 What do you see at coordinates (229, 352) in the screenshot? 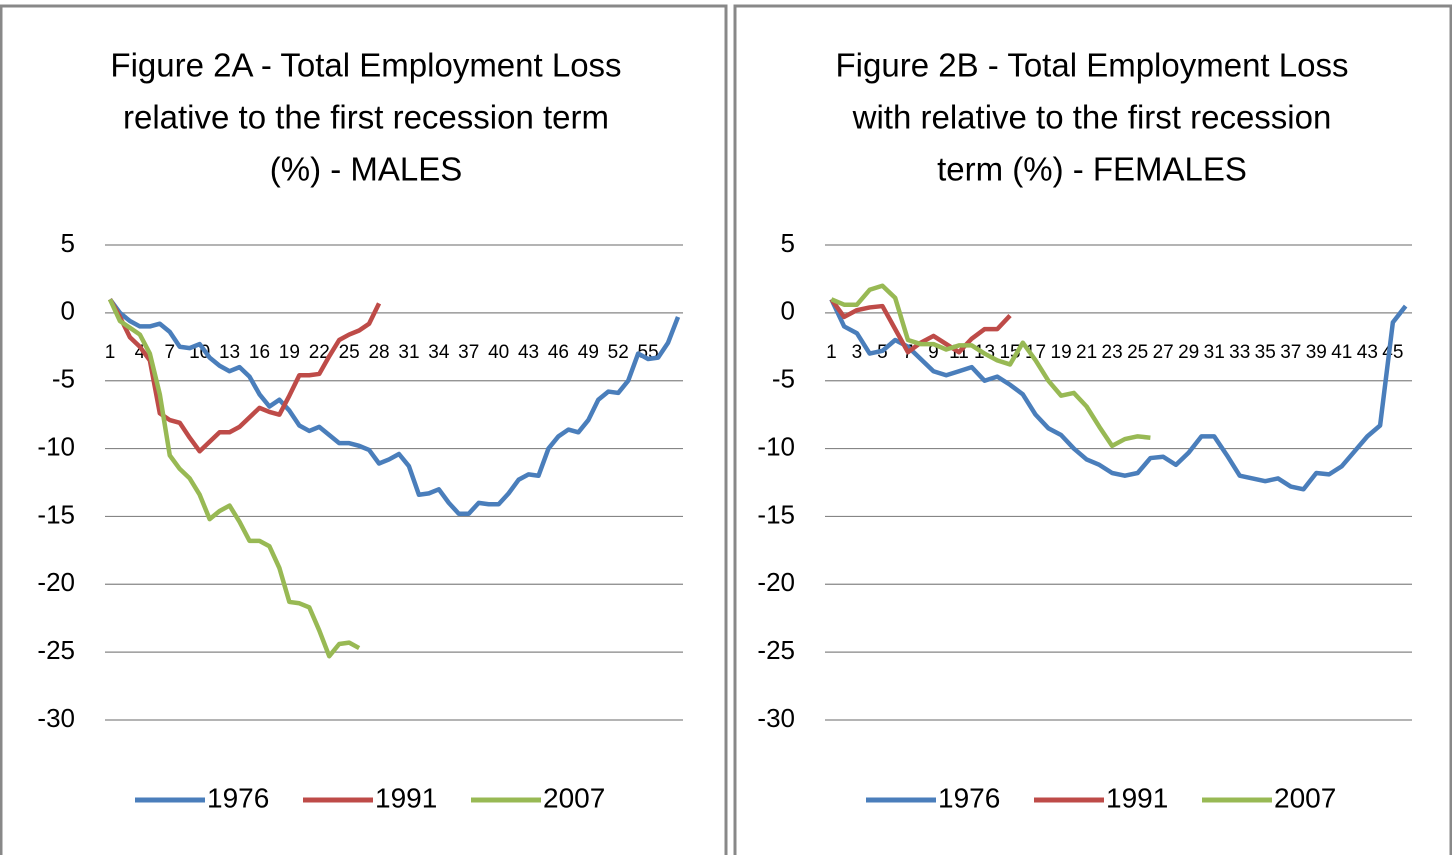
I see `x-tick-label: 13` at bounding box center [229, 352].